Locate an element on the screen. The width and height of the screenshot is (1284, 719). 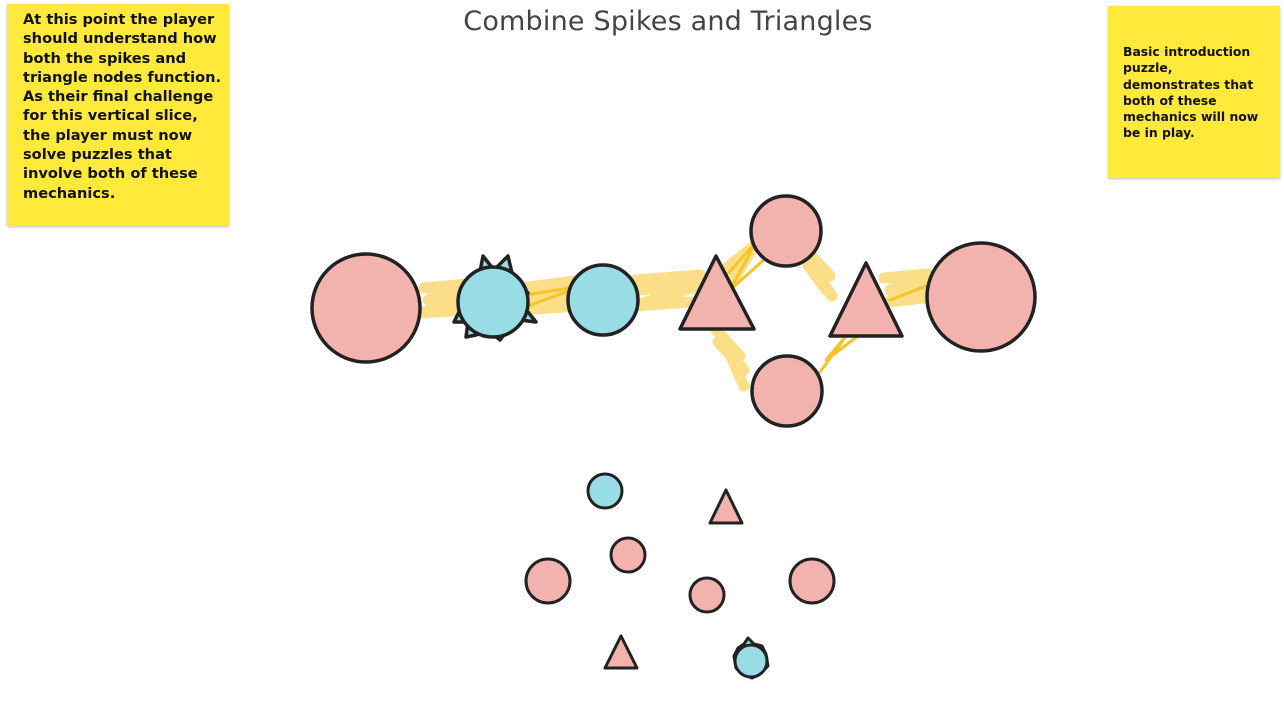
small-circle-node-a is located at coordinates (628, 555).